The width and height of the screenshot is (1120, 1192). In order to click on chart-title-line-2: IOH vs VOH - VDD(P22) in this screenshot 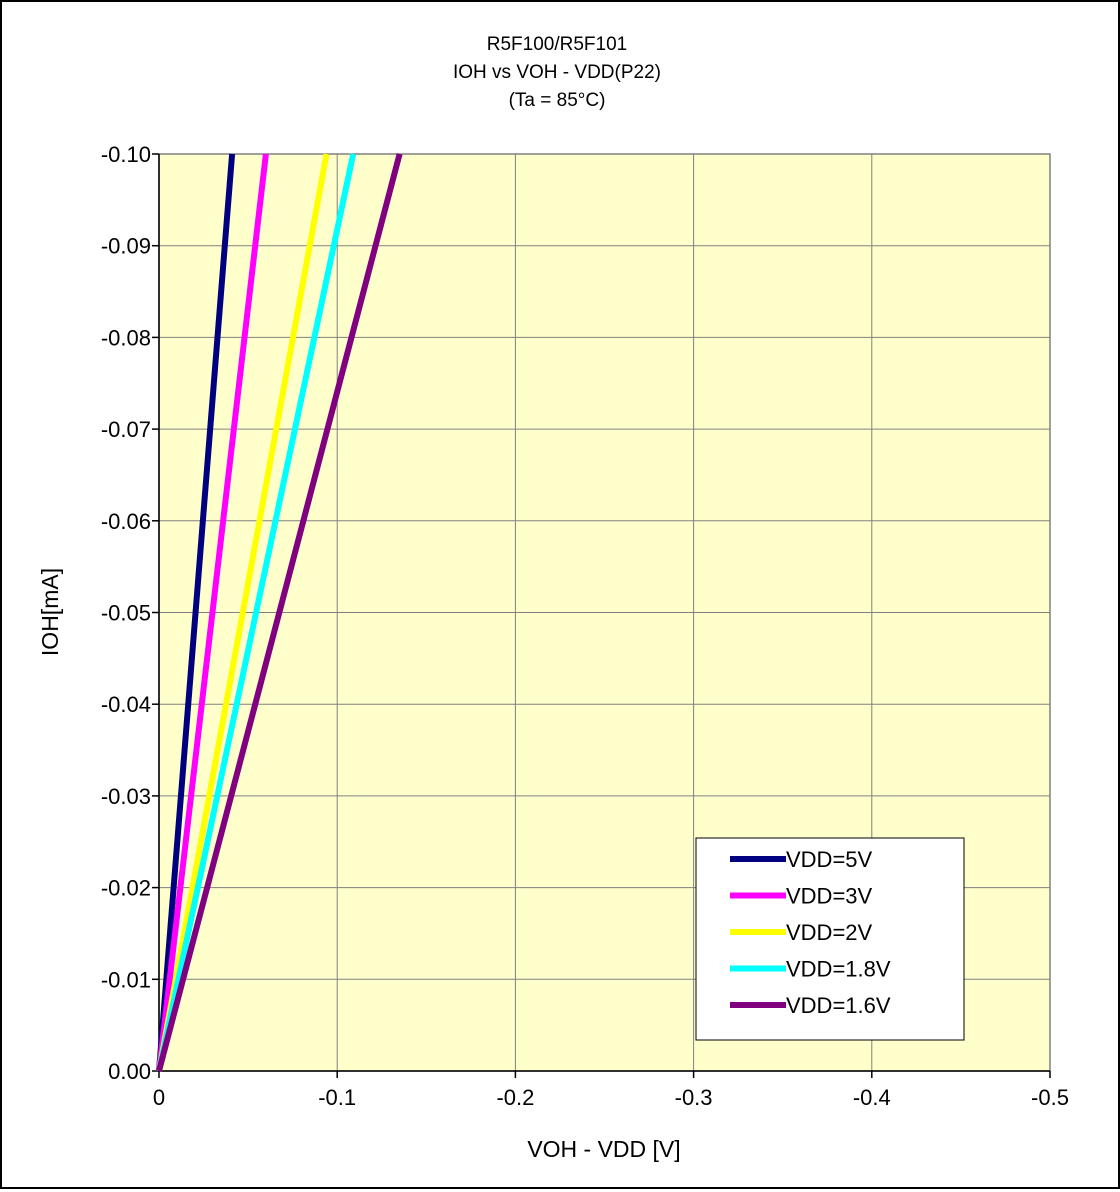, I will do `click(557, 72)`.